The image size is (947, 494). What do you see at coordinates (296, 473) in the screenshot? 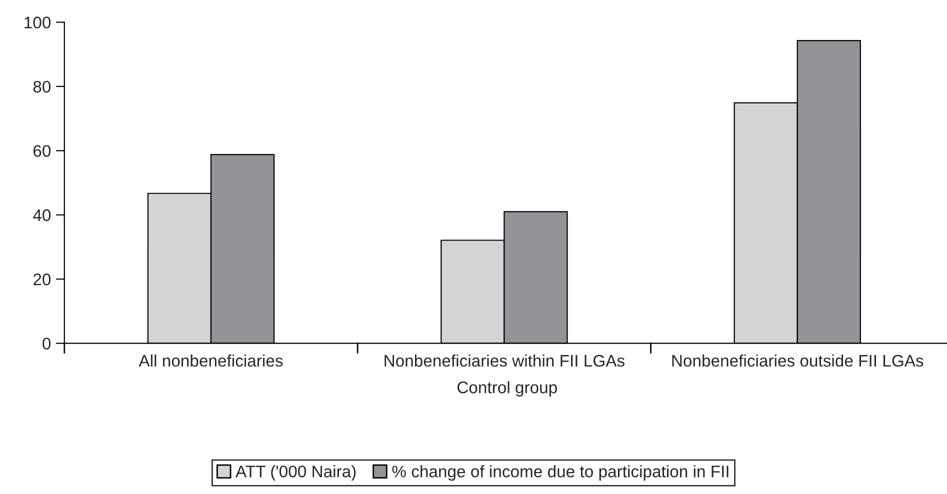
I see `legend-label: ATT ('000 Naira)` at bounding box center [296, 473].